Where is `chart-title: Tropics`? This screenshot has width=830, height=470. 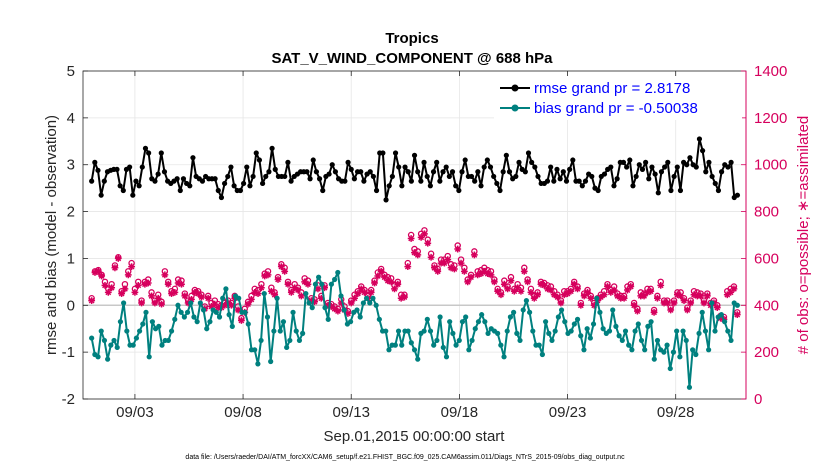 chart-title: Tropics is located at coordinates (411, 38).